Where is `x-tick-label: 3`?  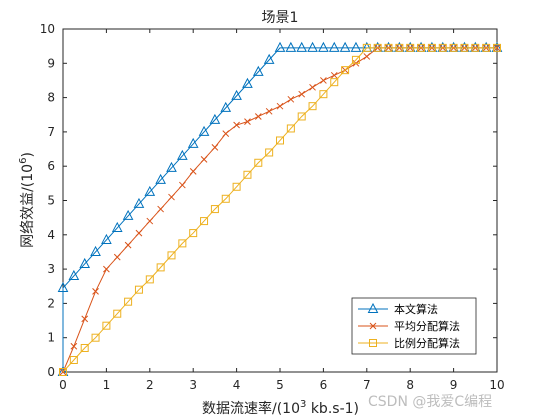 x-tick-label: 3 is located at coordinates (193, 385).